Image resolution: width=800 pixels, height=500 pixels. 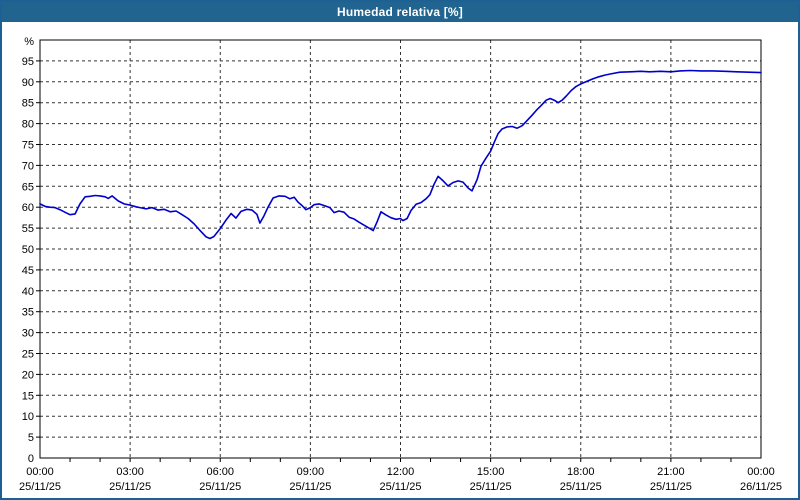 What do you see at coordinates (28, 375) in the screenshot?
I see `y-tick-label: 20` at bounding box center [28, 375].